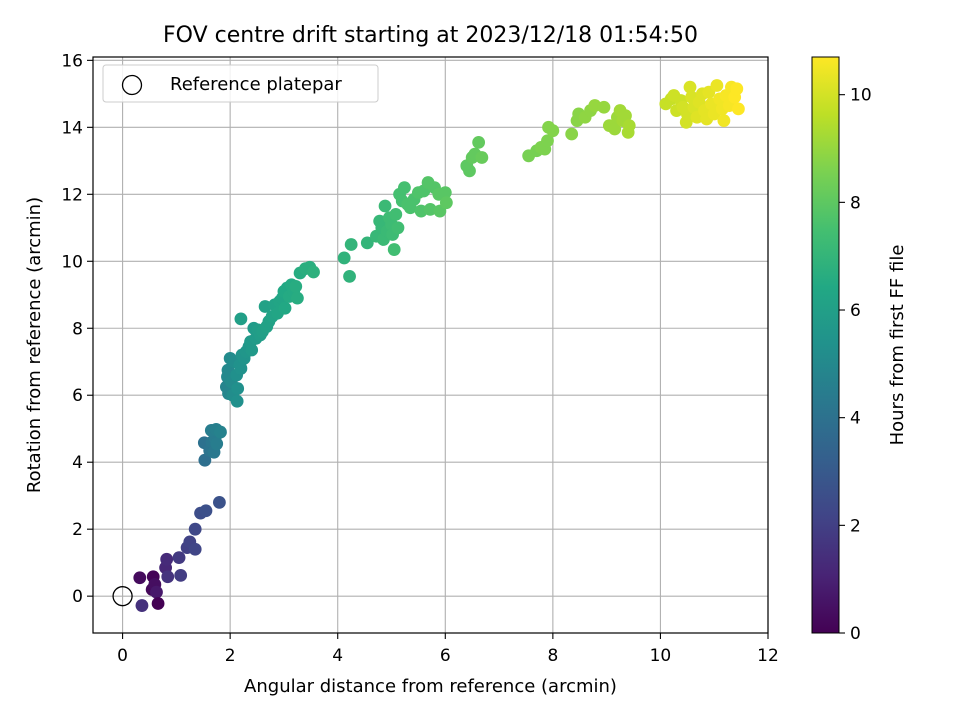 This screenshot has height=720, width=960. I want to click on y-tick-label: 6, so click(77, 396).